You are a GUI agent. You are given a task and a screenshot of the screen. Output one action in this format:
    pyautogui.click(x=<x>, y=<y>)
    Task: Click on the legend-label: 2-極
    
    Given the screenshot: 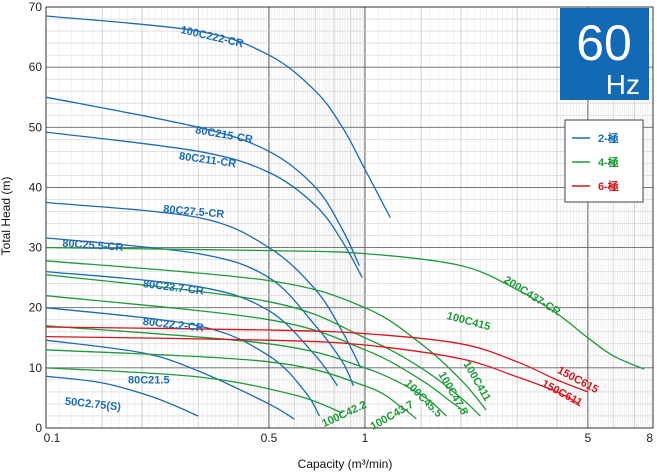 What is the action you would take?
    pyautogui.click(x=608, y=138)
    